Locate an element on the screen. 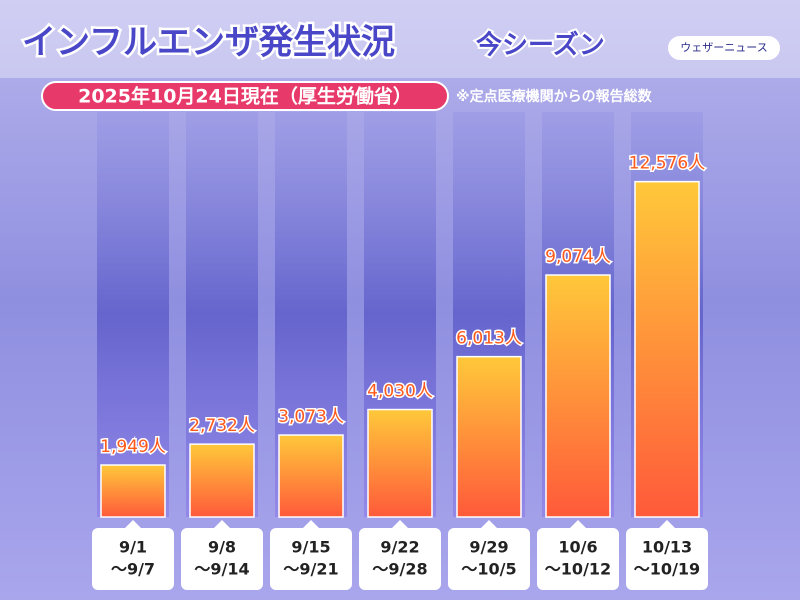  x-tick-label: 9/29 is located at coordinates (488, 547).